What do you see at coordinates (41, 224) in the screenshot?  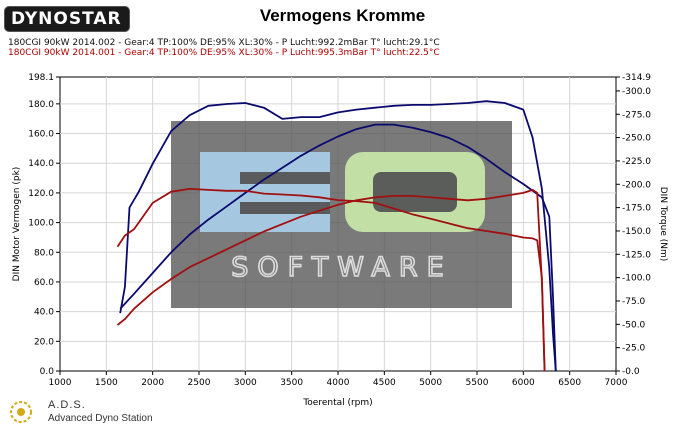 I see `y-tick-label: 100.0` at bounding box center [41, 224].